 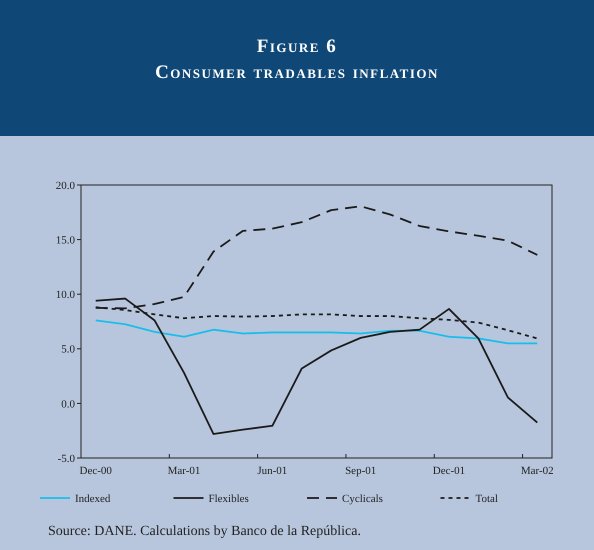 I want to click on legend-label: Indexed, so click(x=93, y=498).